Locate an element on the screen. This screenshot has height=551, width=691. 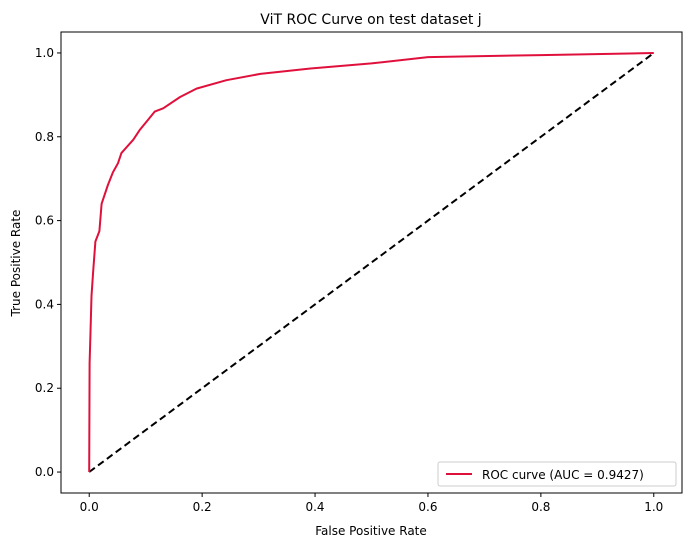
y-axis-label: True Positive Rate is located at coordinates (16, 264).